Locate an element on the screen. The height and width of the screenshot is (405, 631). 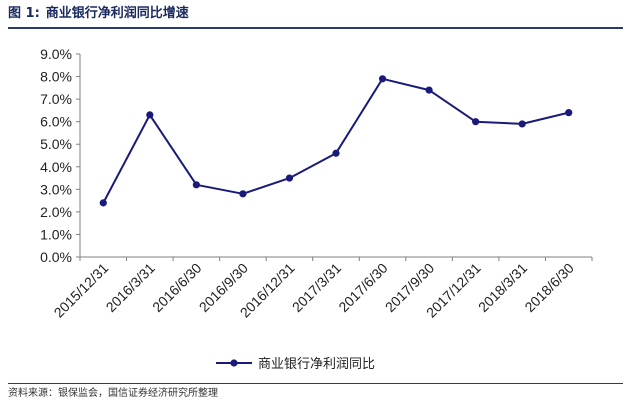
y-tick-label: 8.0% is located at coordinates (56, 77).